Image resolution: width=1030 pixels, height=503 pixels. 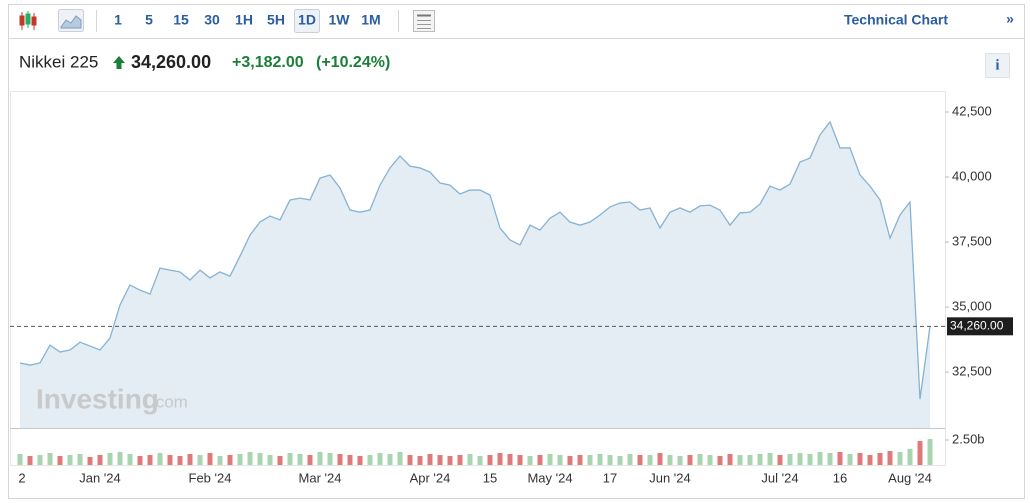 What do you see at coordinates (118, 20) in the screenshot?
I see `interval-button: 1` at bounding box center [118, 20].